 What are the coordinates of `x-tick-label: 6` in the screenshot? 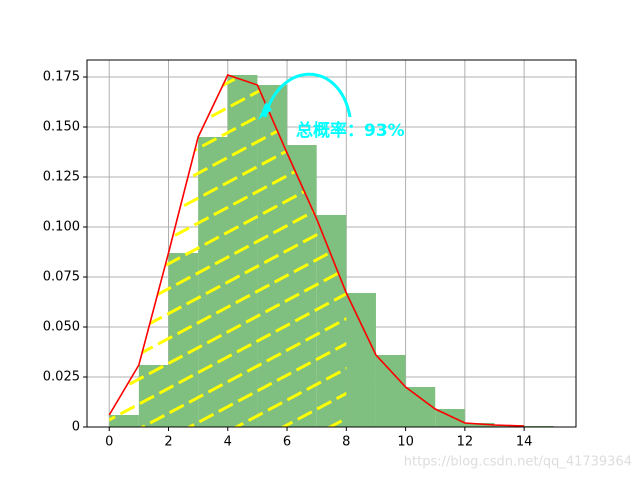 It's located at (287, 442).